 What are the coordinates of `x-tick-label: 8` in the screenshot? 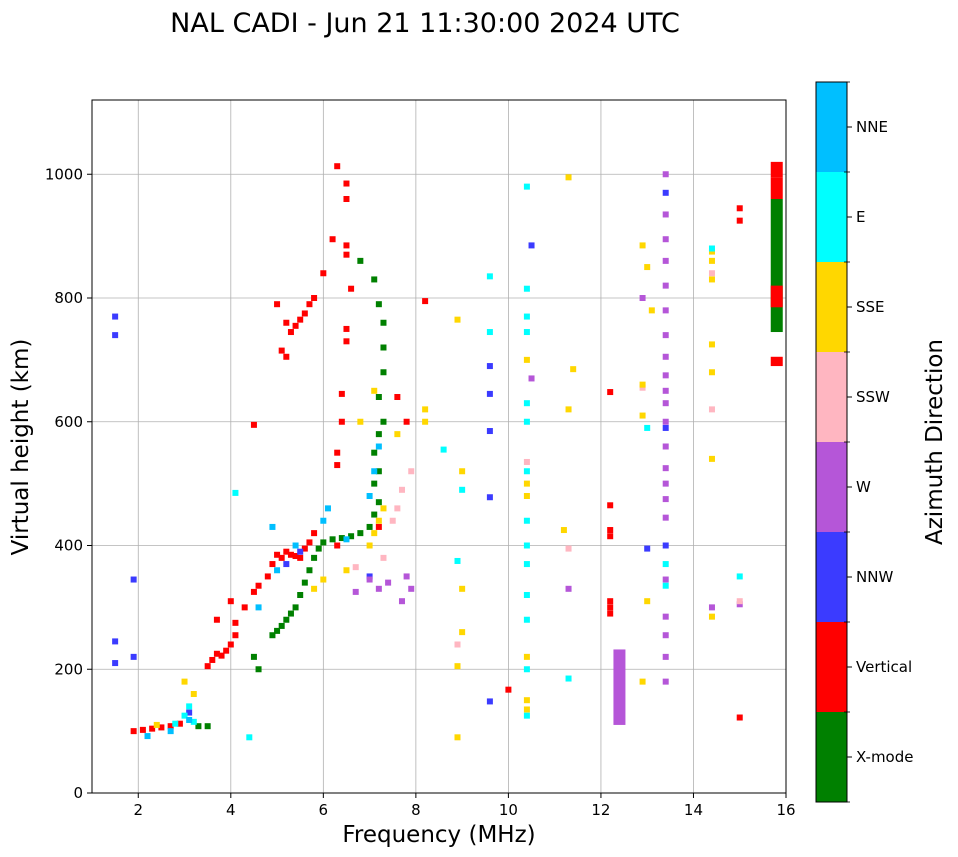 It's located at (416, 810).